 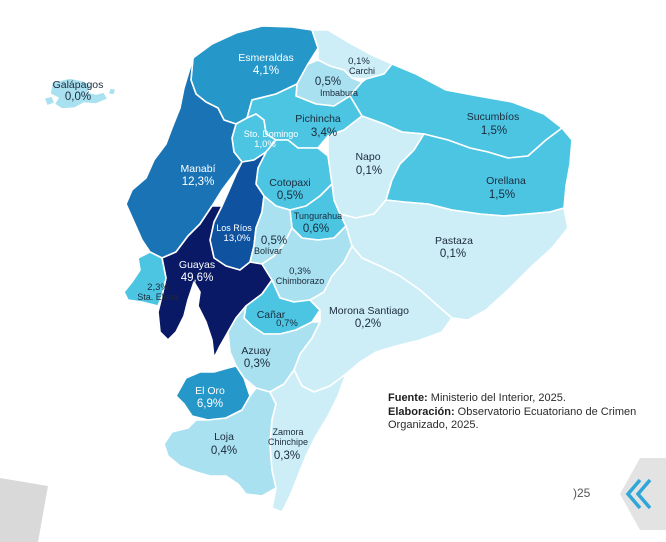 What do you see at coordinates (265, 58) in the screenshot?
I see `label-esmeraldas-name: Esmeraldas` at bounding box center [265, 58].